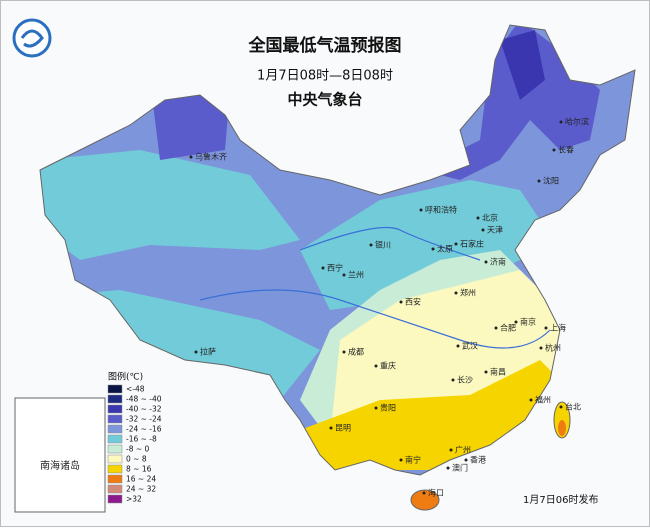 Image resolution: width=650 pixels, height=531 pixels. I want to click on city-label: 西宁, so click(335, 268).